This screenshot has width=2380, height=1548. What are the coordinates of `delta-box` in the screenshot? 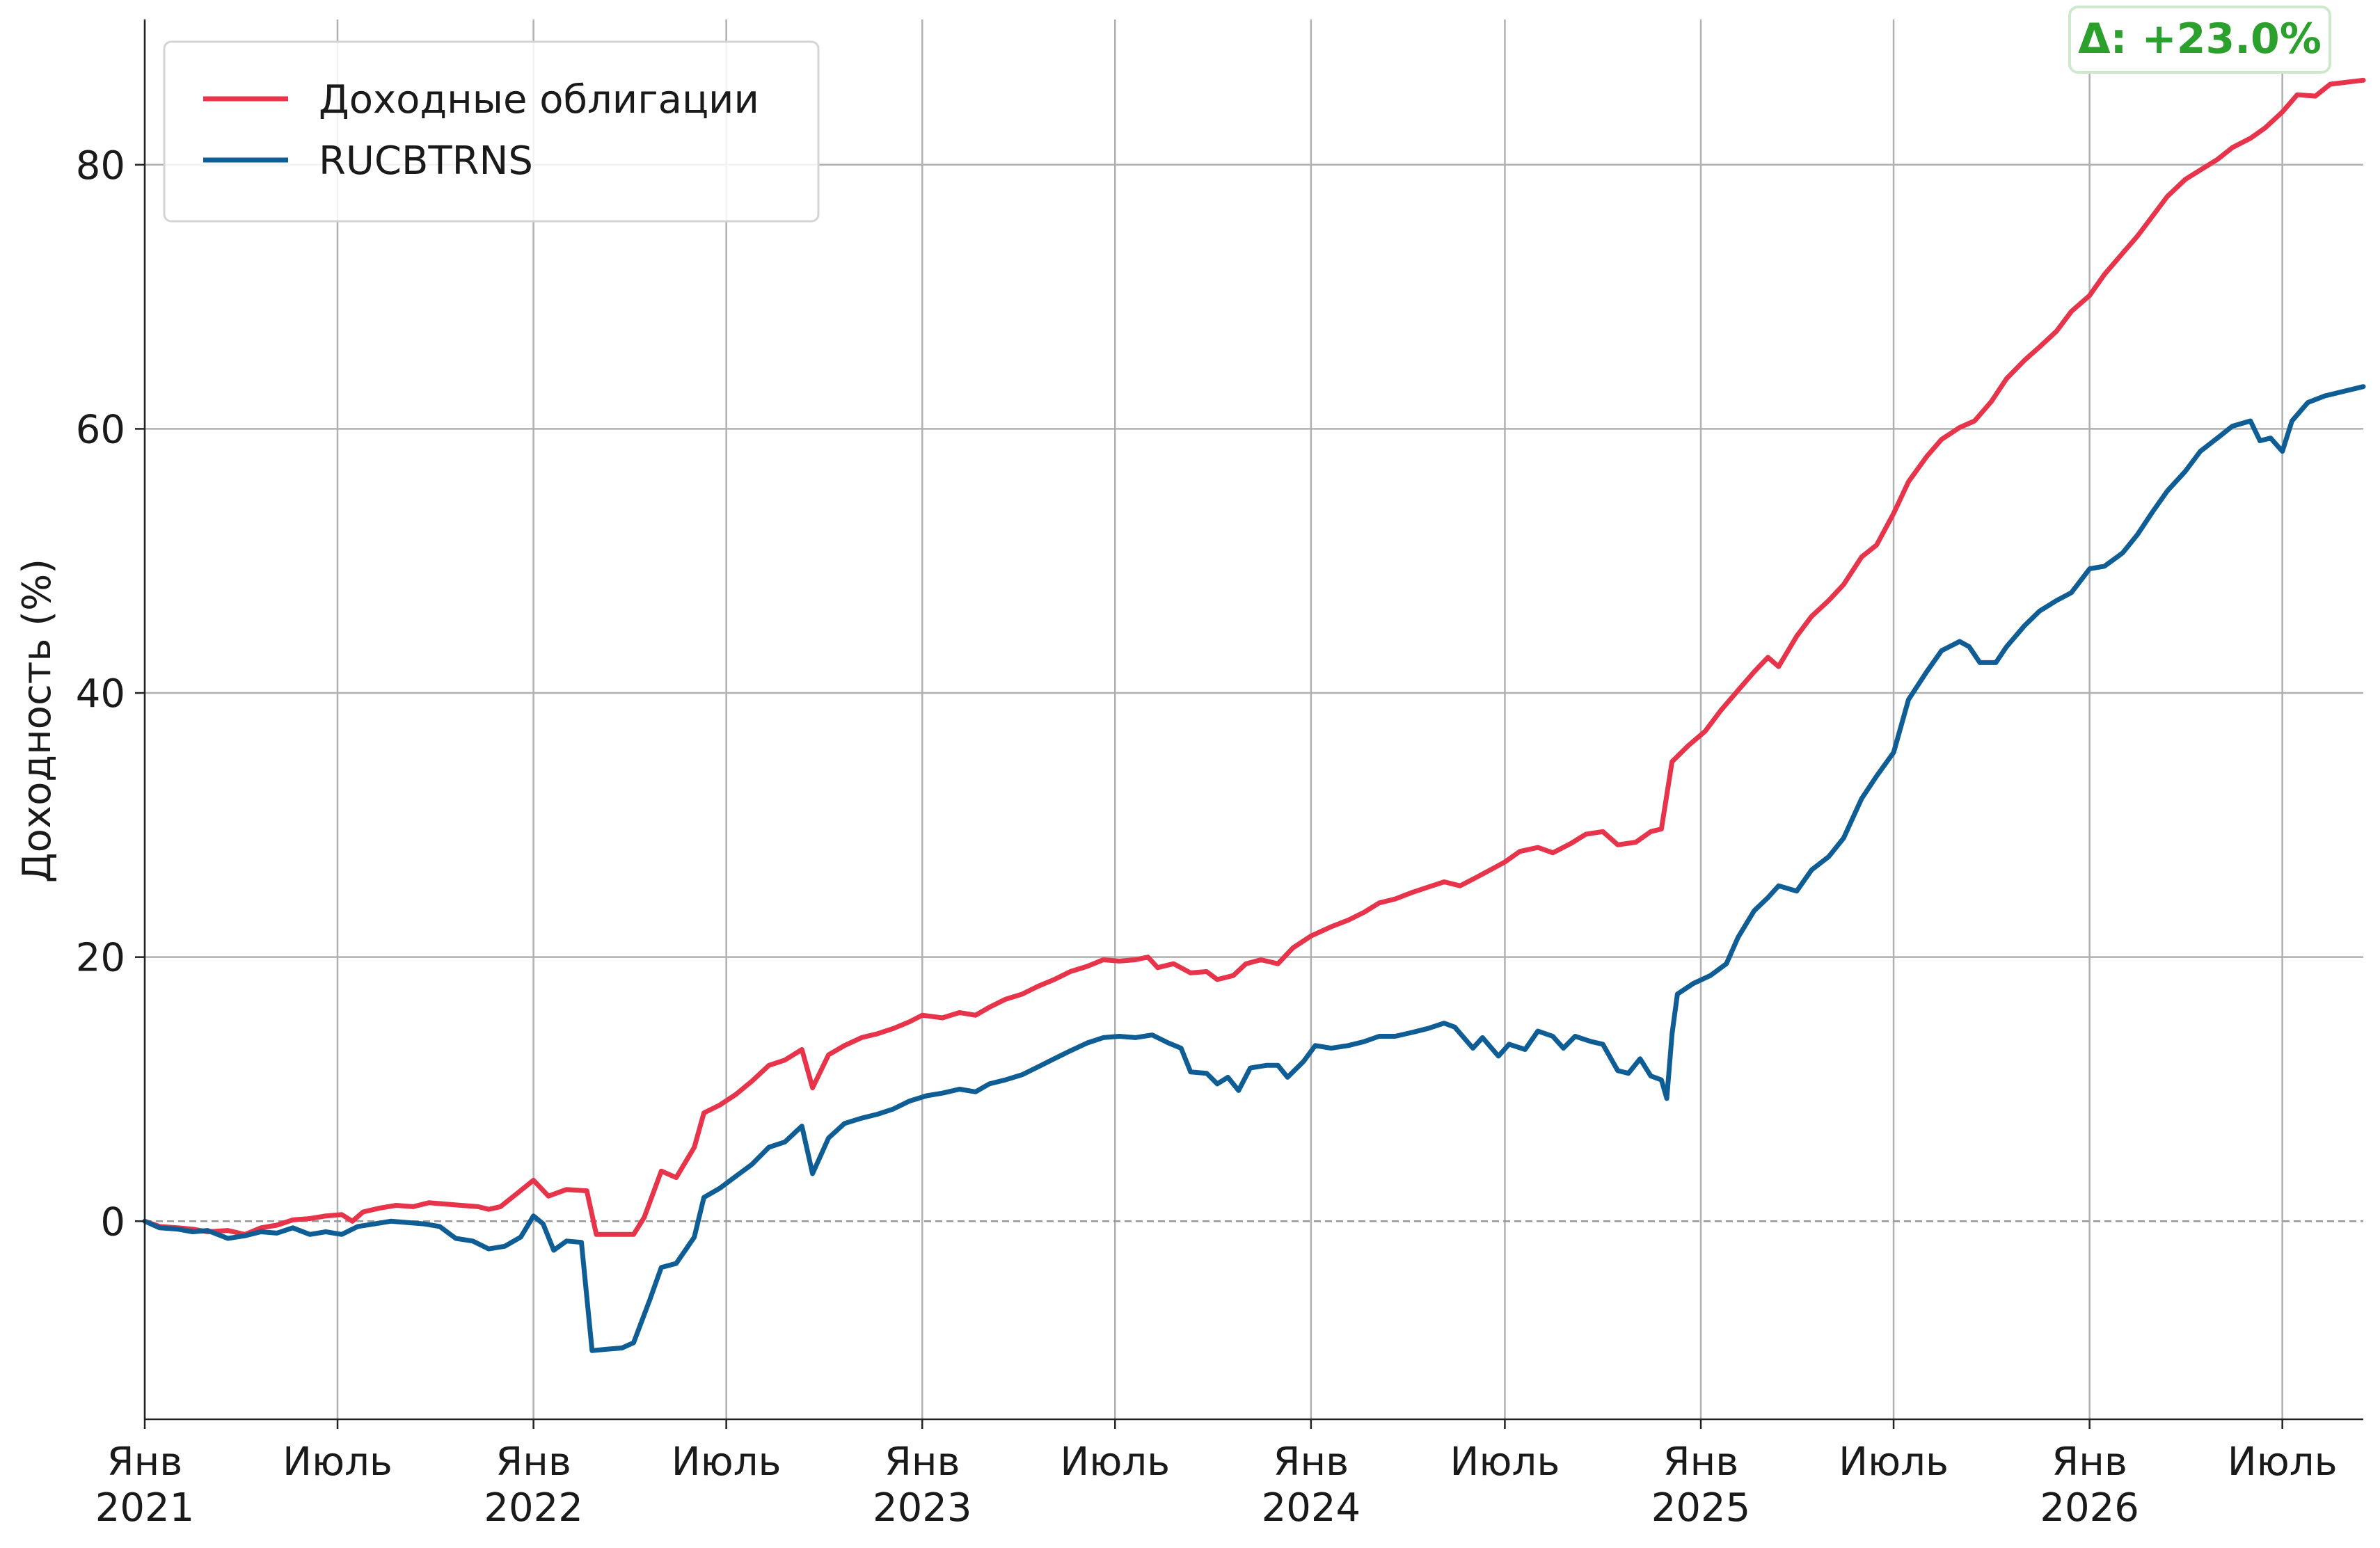 It's located at (2199, 40).